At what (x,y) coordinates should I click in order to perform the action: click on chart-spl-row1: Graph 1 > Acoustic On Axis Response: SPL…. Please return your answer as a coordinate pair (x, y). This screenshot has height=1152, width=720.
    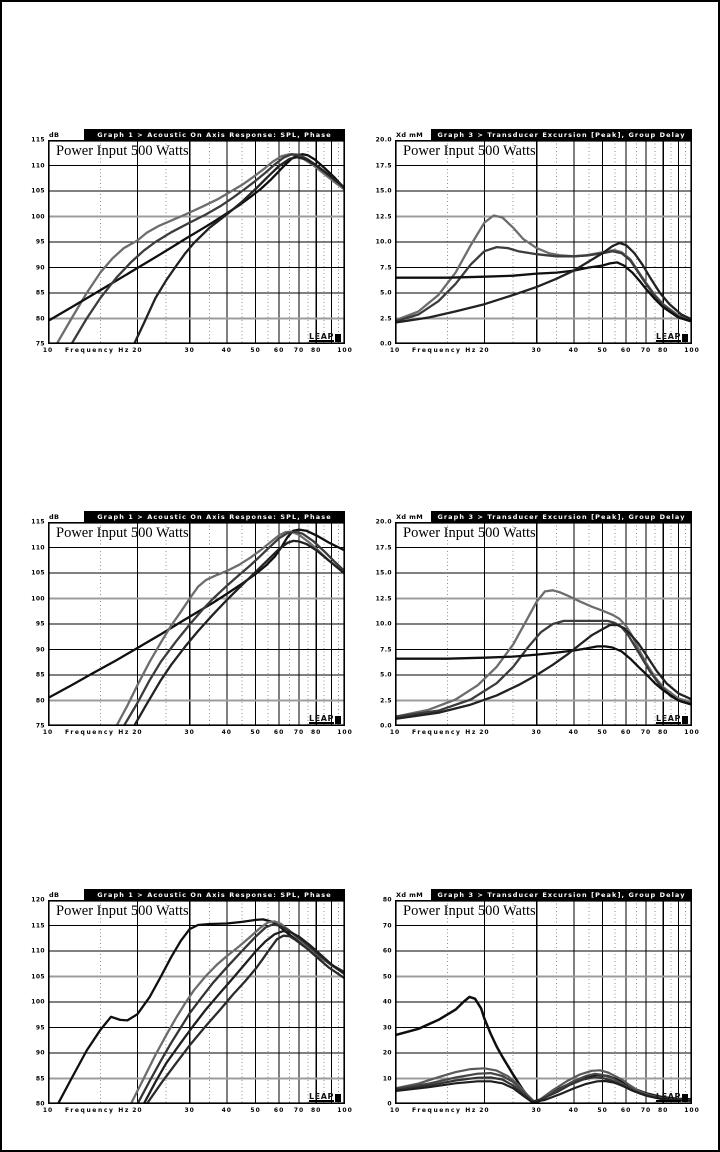
    Looking at the image, I should click on (191, 241).